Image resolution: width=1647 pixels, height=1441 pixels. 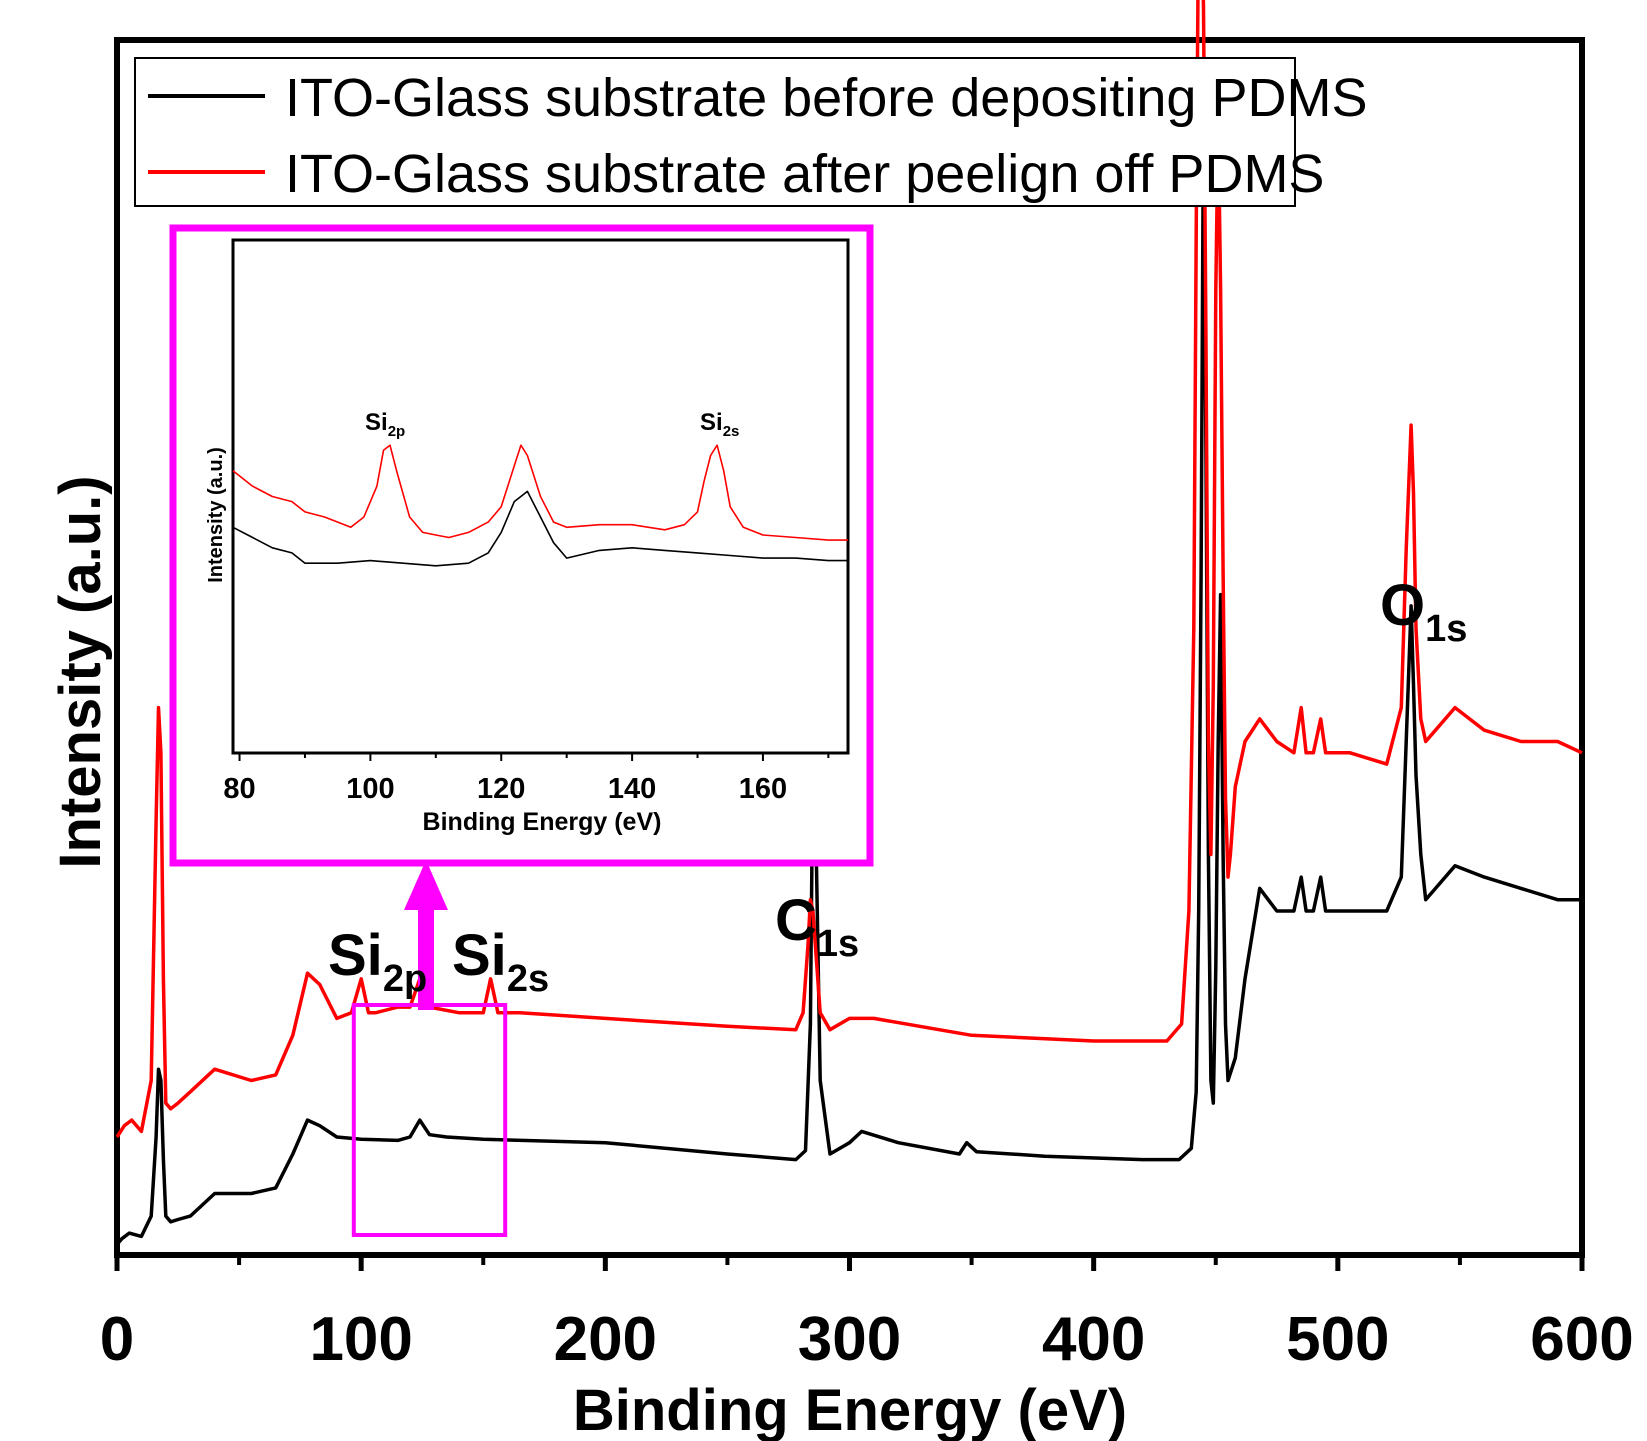 What do you see at coordinates (1423, 611) in the screenshot?
I see `peak-label-o1s: O1s` at bounding box center [1423, 611].